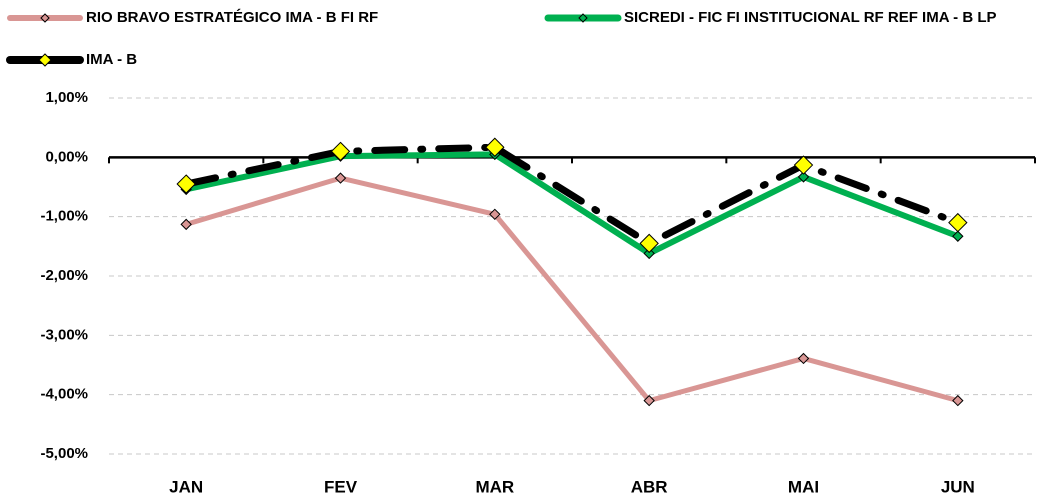 Image resolution: width=1059 pixels, height=500 pixels. I want to click on y-tick-label: -3,00%, so click(64, 334).